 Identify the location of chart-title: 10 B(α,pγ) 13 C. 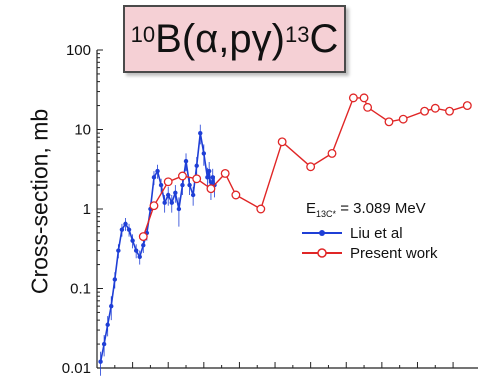
(234, 39).